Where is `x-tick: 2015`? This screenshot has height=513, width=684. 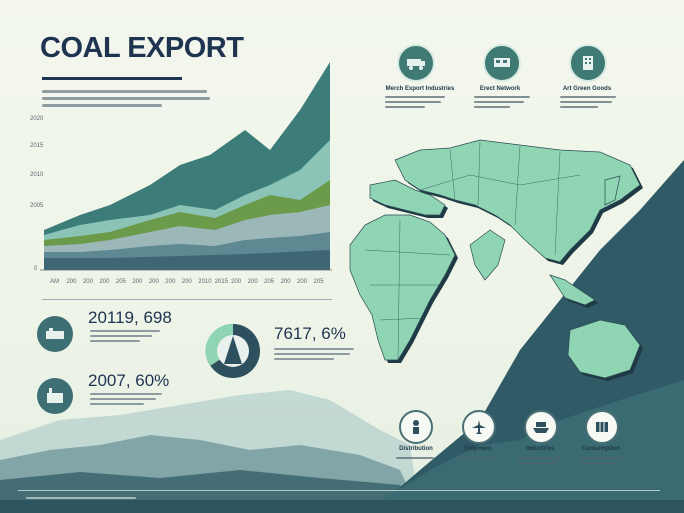
x-tick: 2015 is located at coordinates (221, 282).